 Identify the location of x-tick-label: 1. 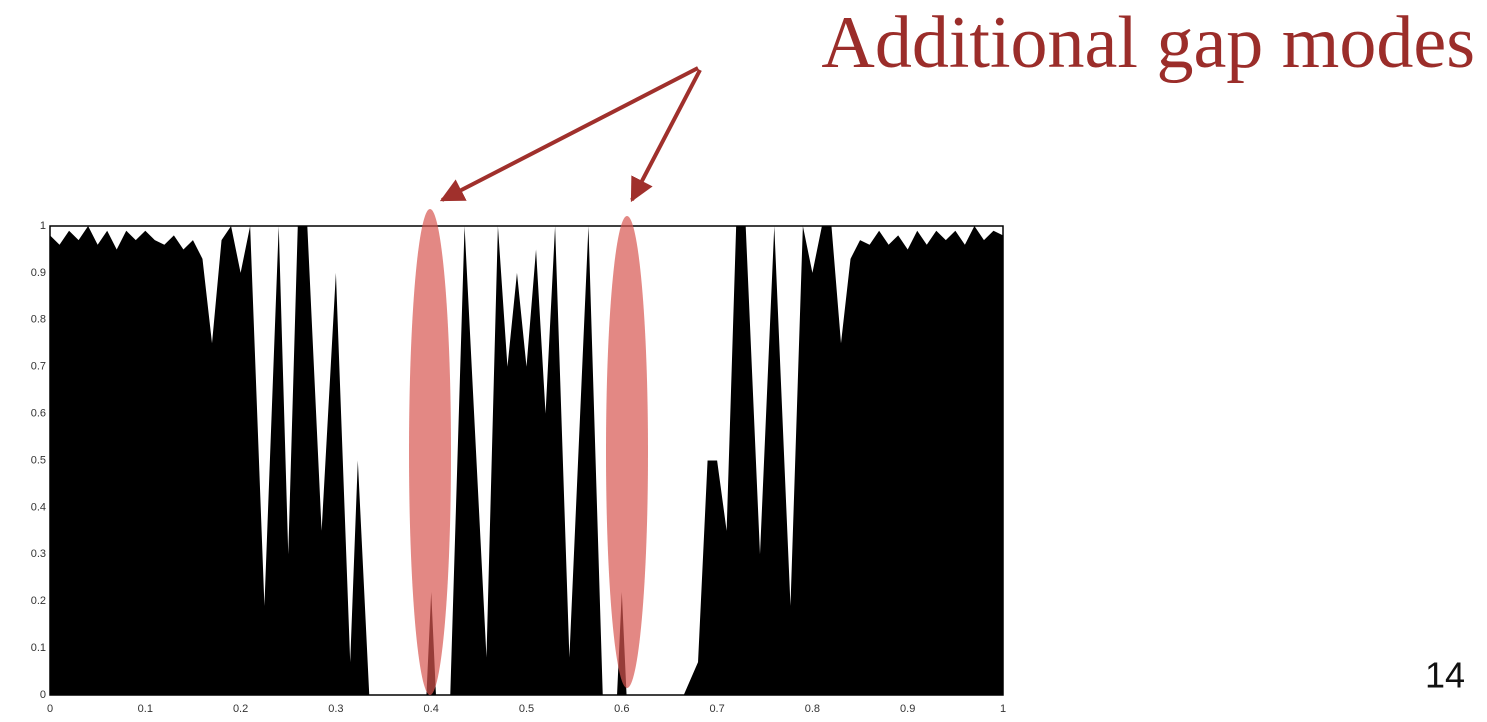
(1003, 709).